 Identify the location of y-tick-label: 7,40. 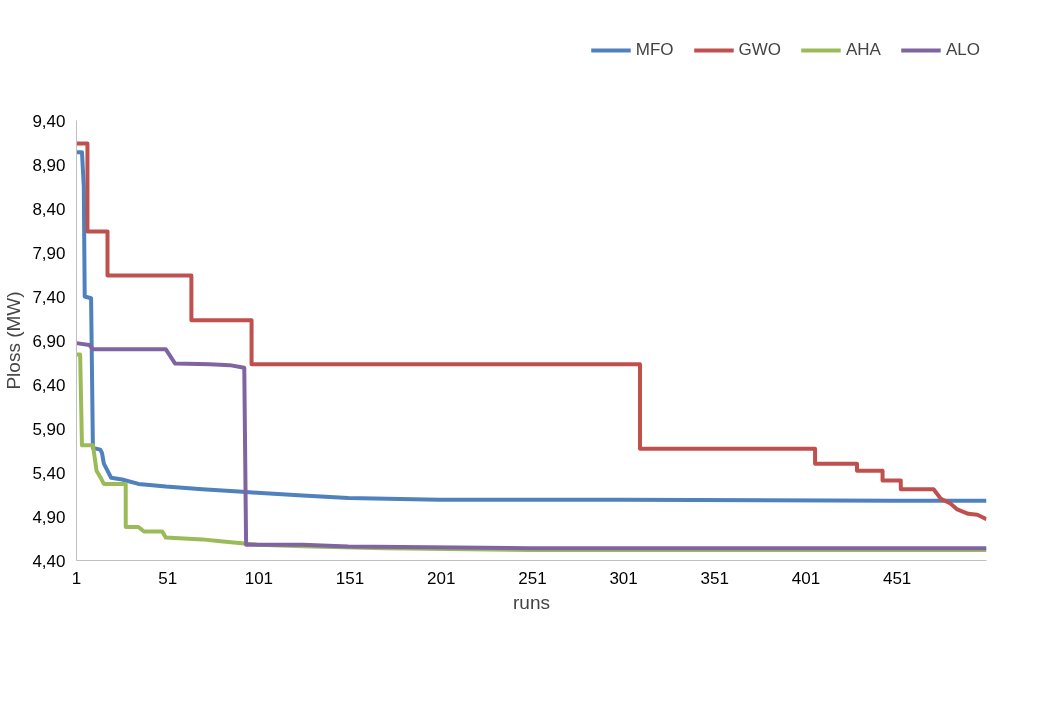
(49, 297).